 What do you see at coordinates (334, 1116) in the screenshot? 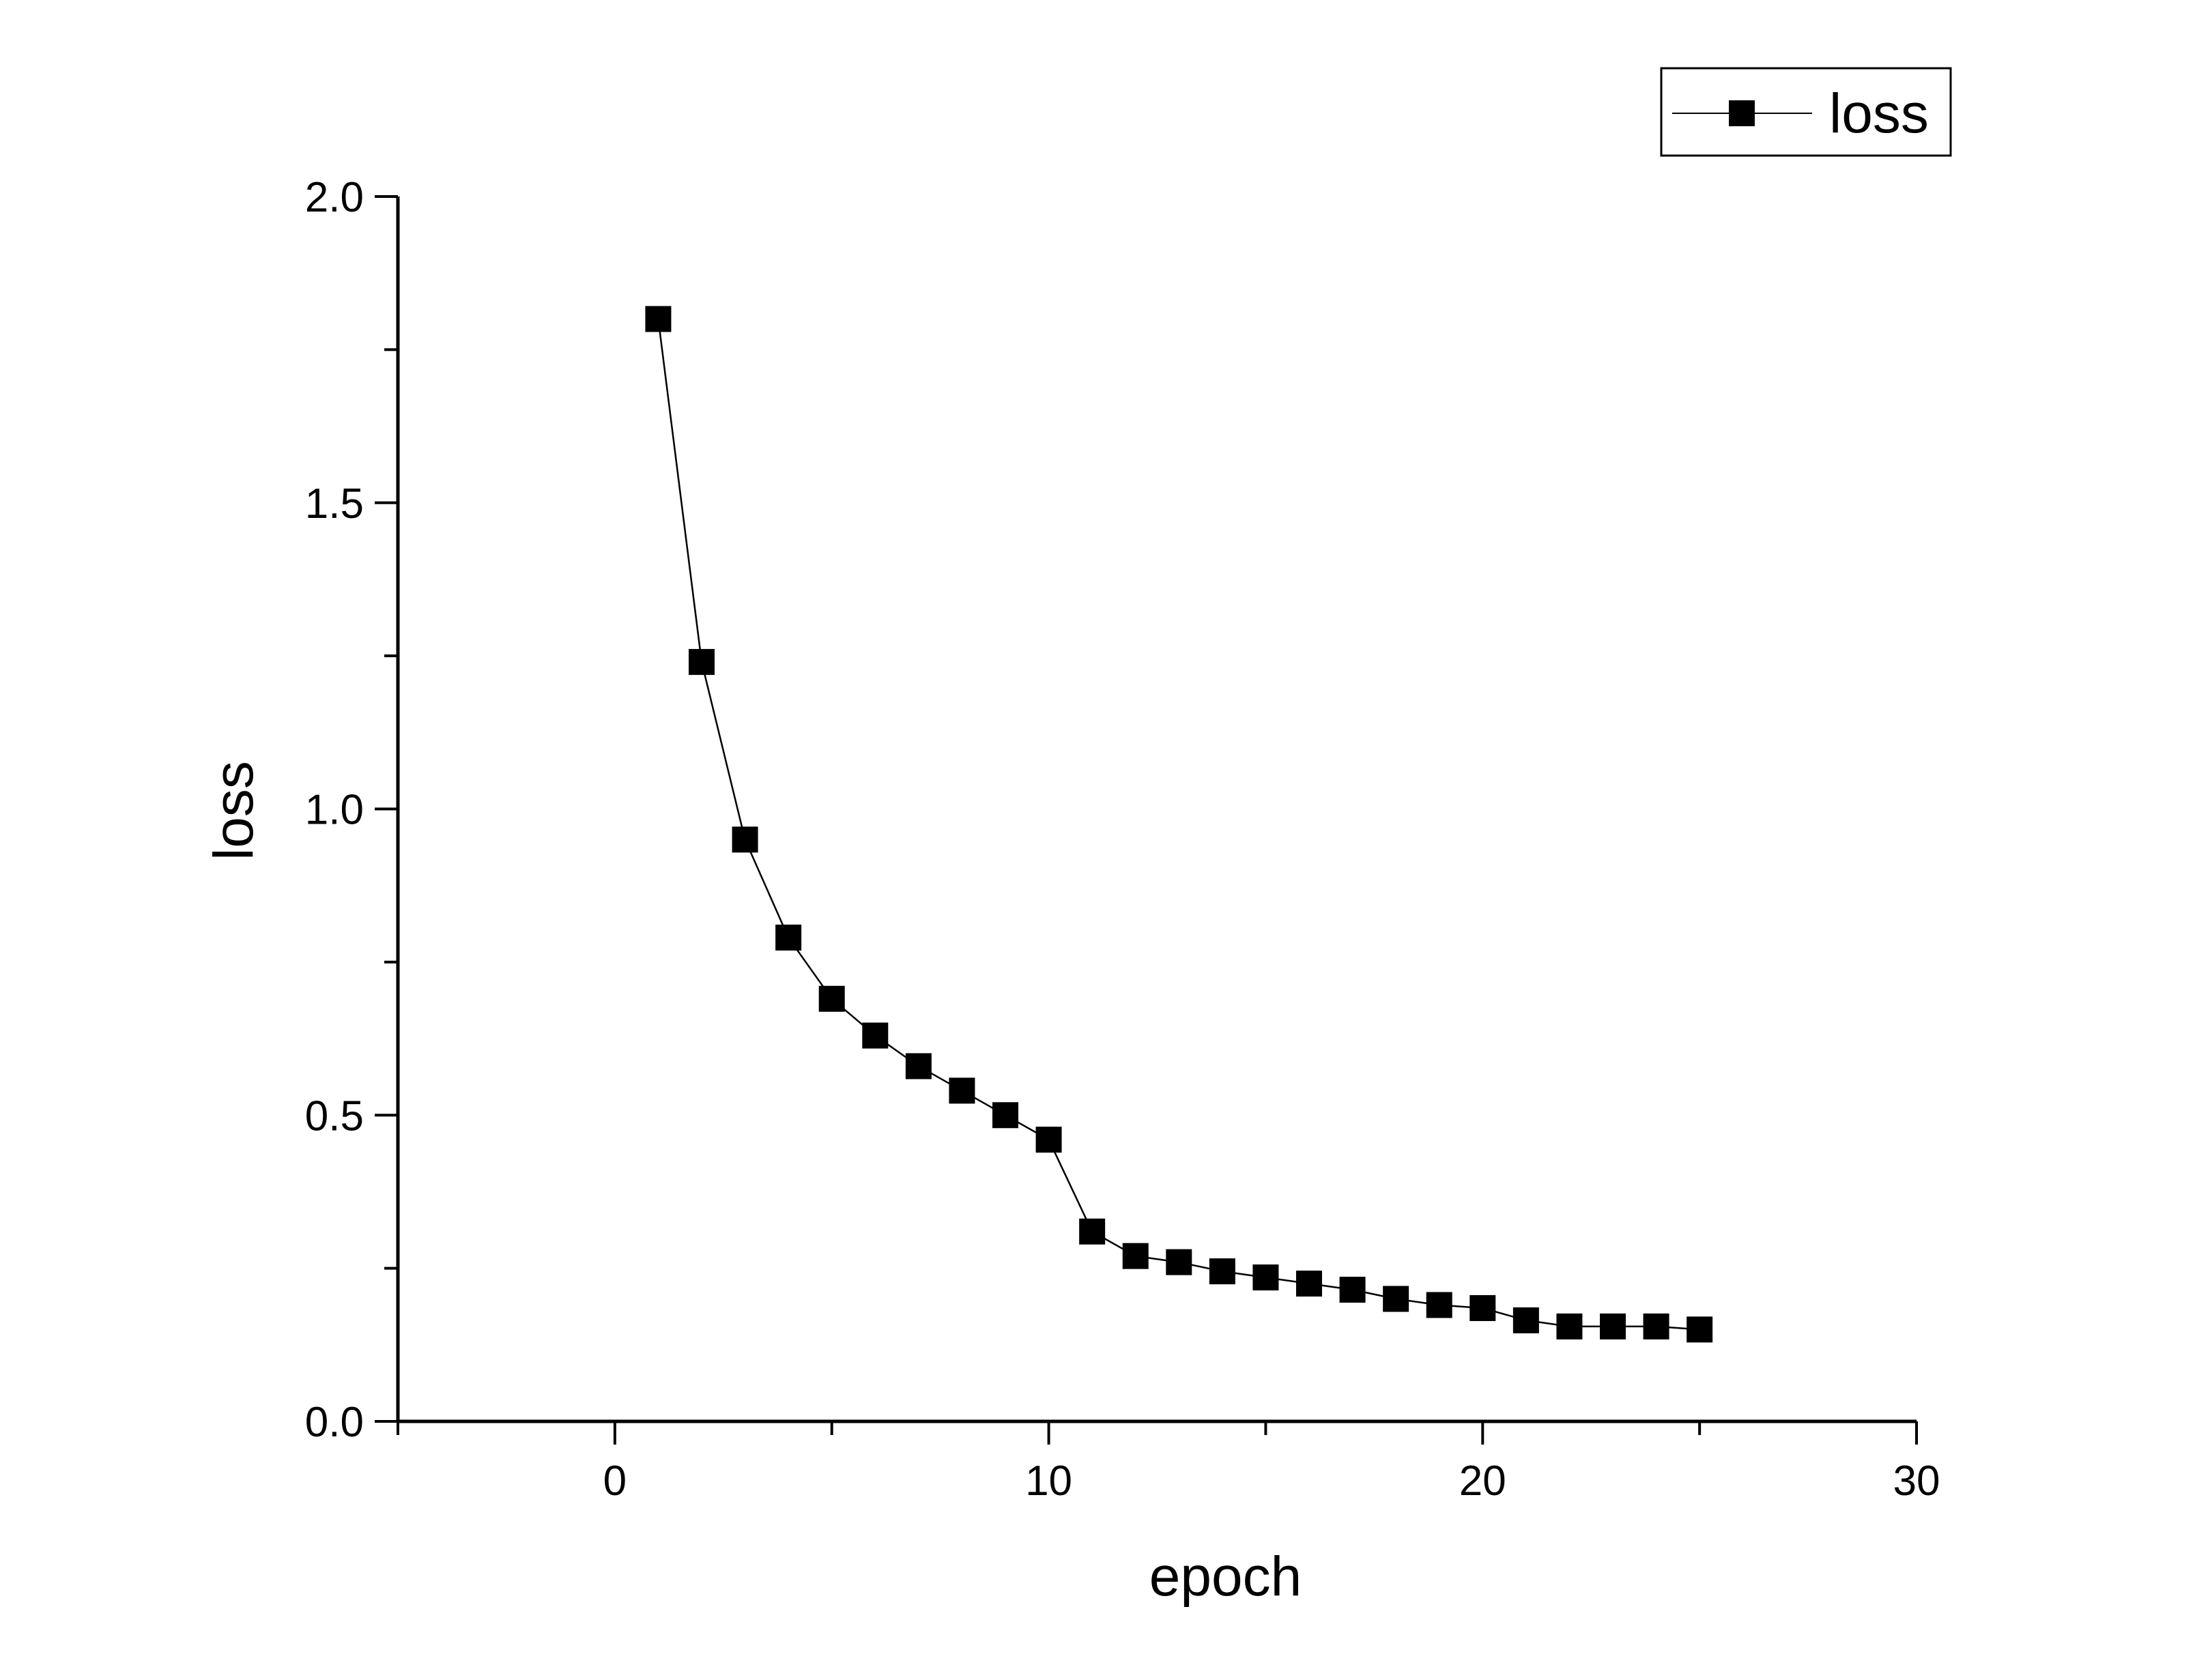
I see `y-tick-label: 0.5` at bounding box center [334, 1116].